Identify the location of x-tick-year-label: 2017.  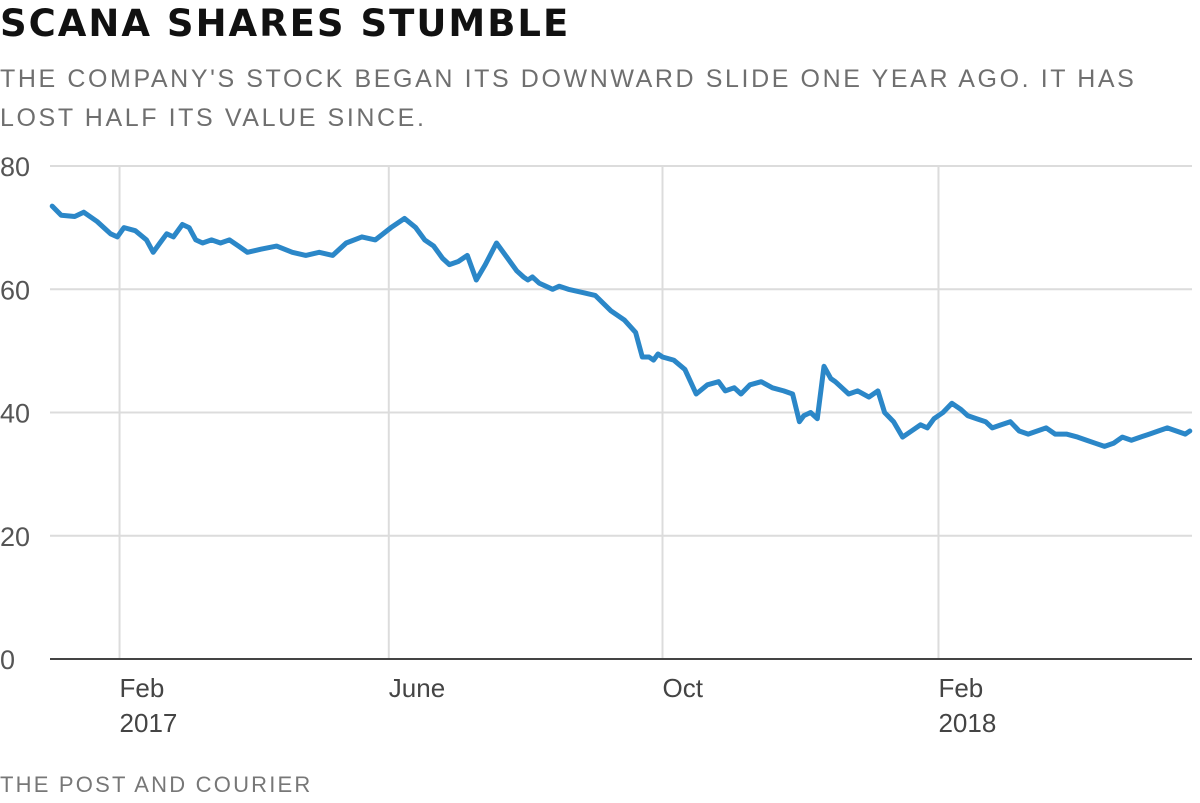
(149, 723).